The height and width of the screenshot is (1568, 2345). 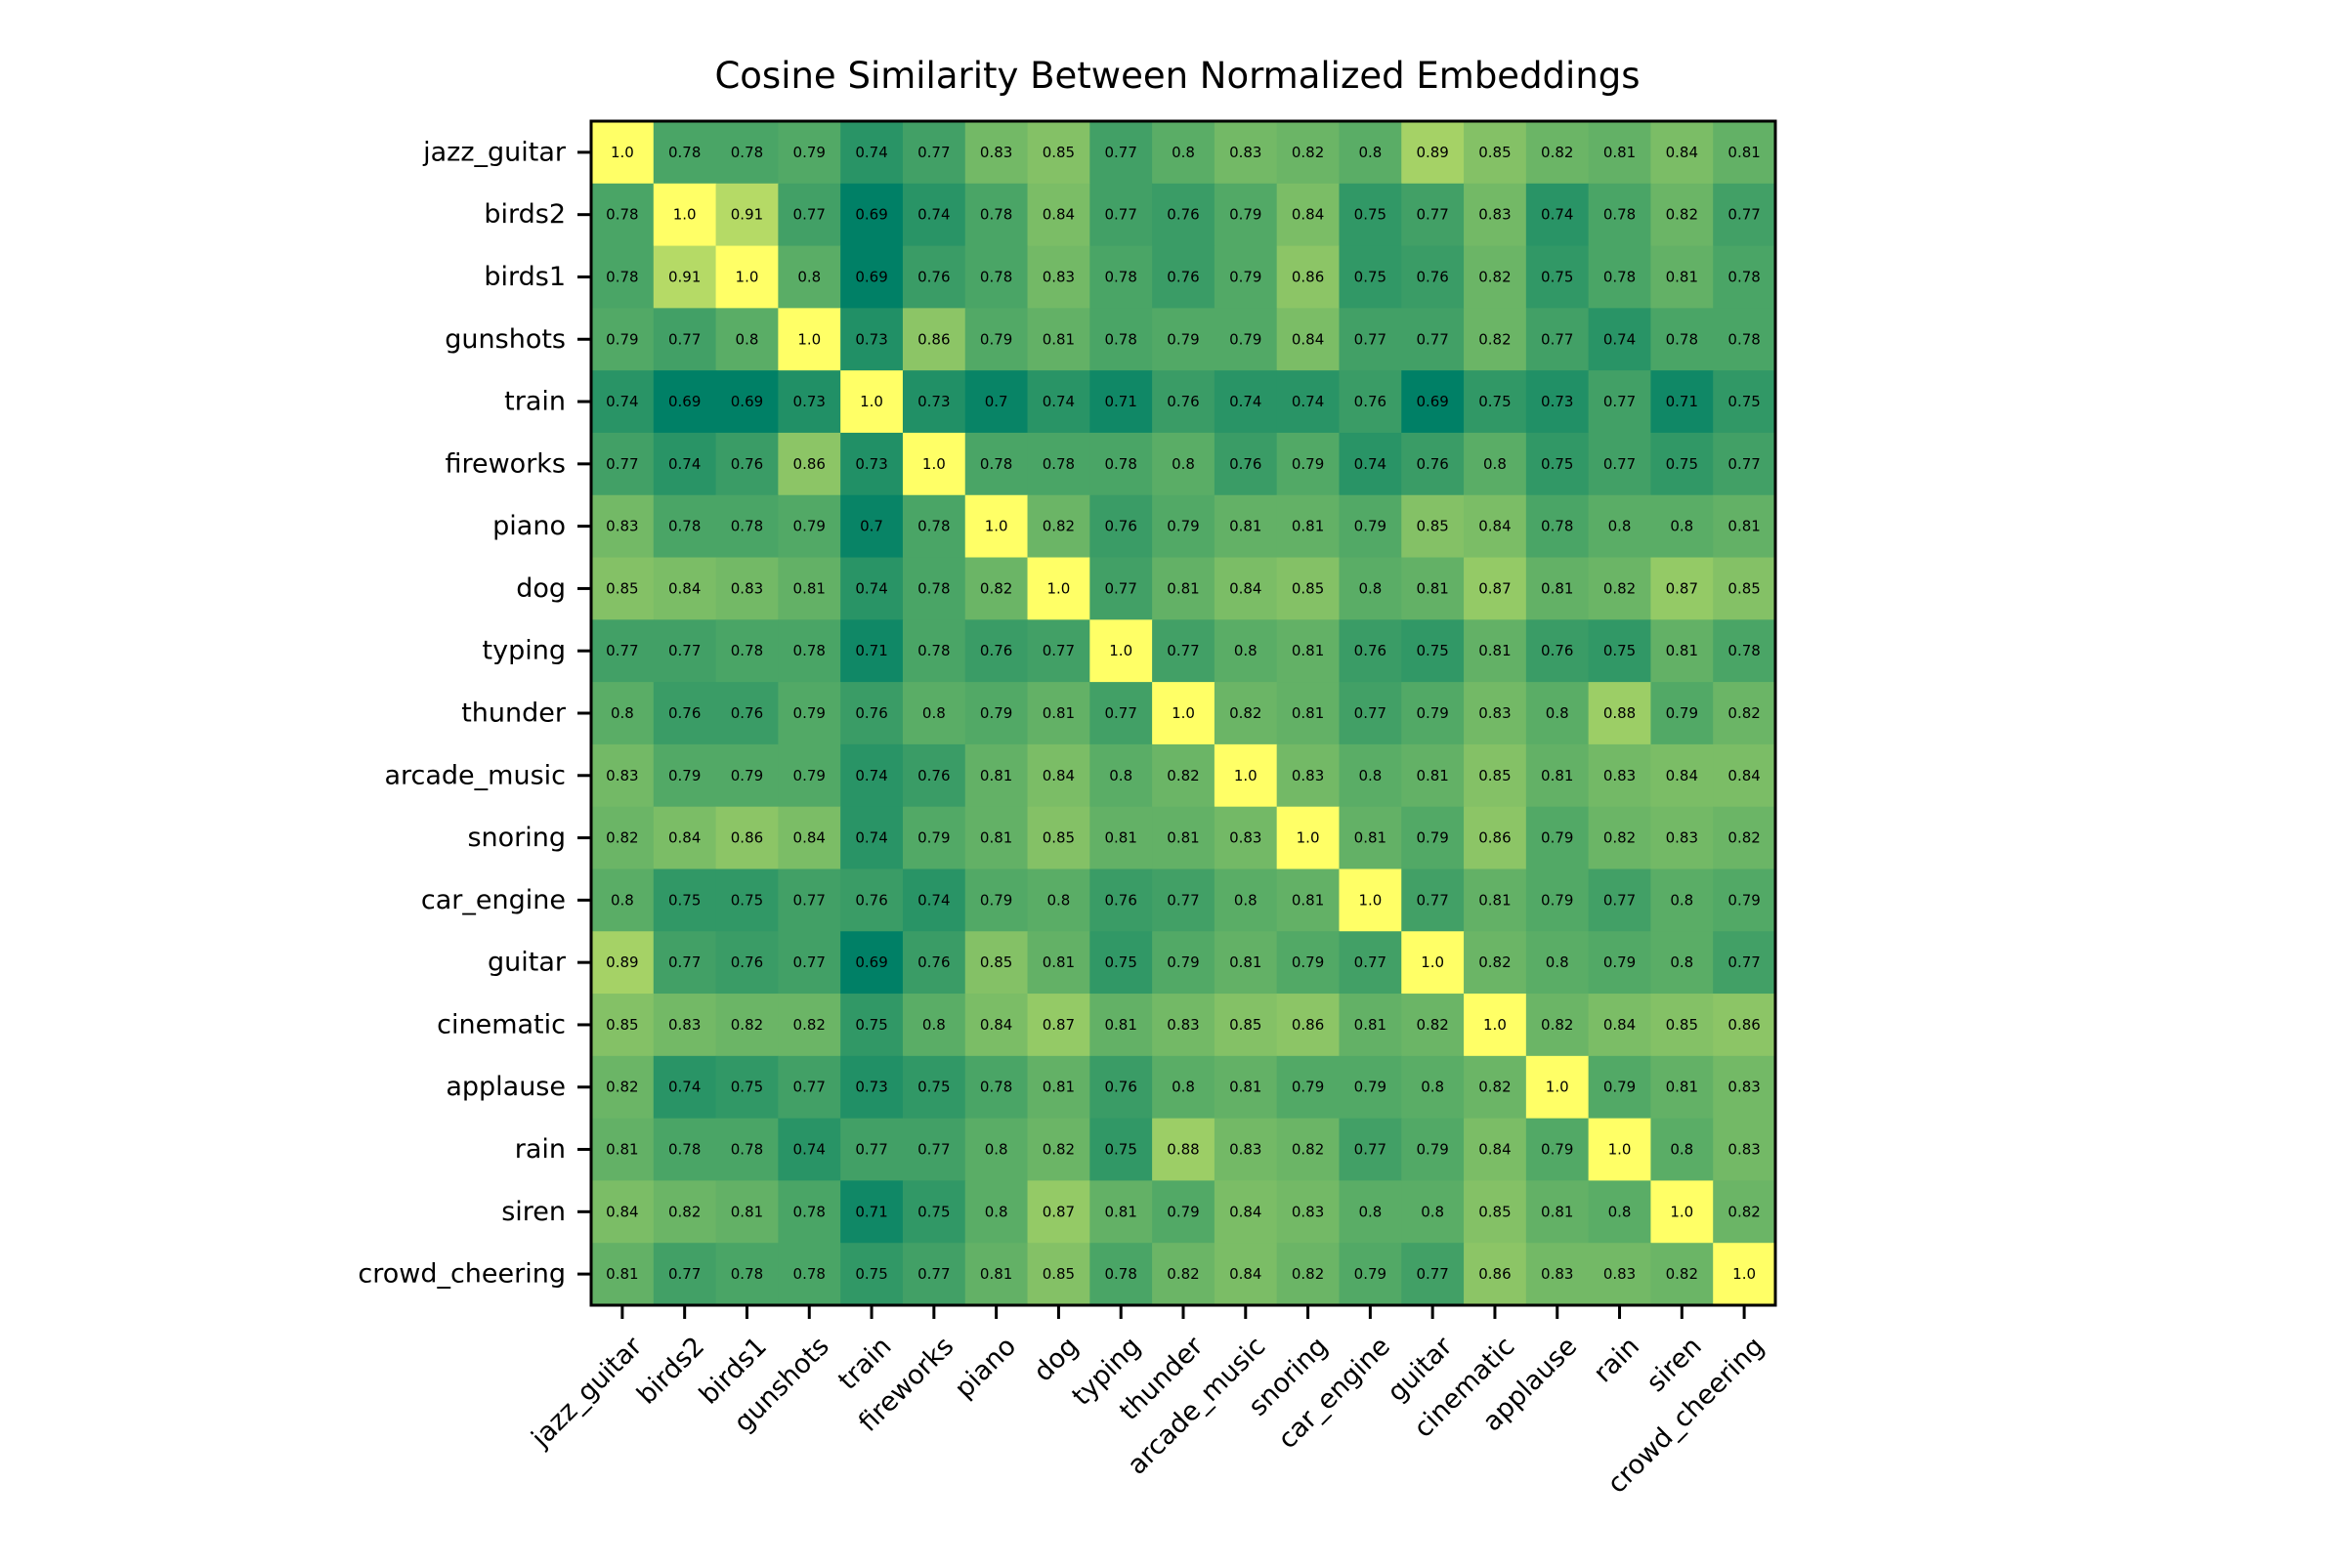 I want to click on y-tick-label: guitar, so click(x=527, y=963).